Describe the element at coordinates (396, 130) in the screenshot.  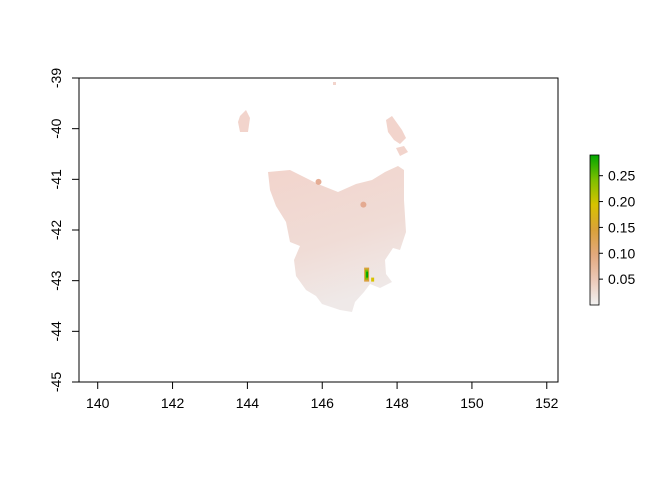
I see `flinders-island` at that location.